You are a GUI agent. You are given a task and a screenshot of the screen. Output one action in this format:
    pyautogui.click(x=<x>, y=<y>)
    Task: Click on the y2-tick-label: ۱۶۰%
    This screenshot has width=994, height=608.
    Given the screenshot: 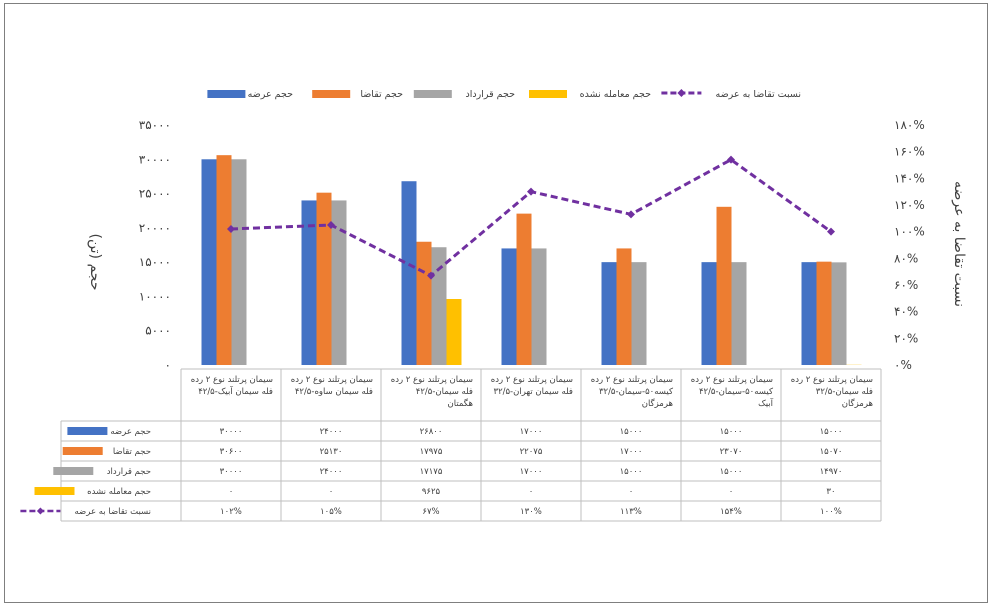 What is the action you would take?
    pyautogui.click(x=909, y=152)
    